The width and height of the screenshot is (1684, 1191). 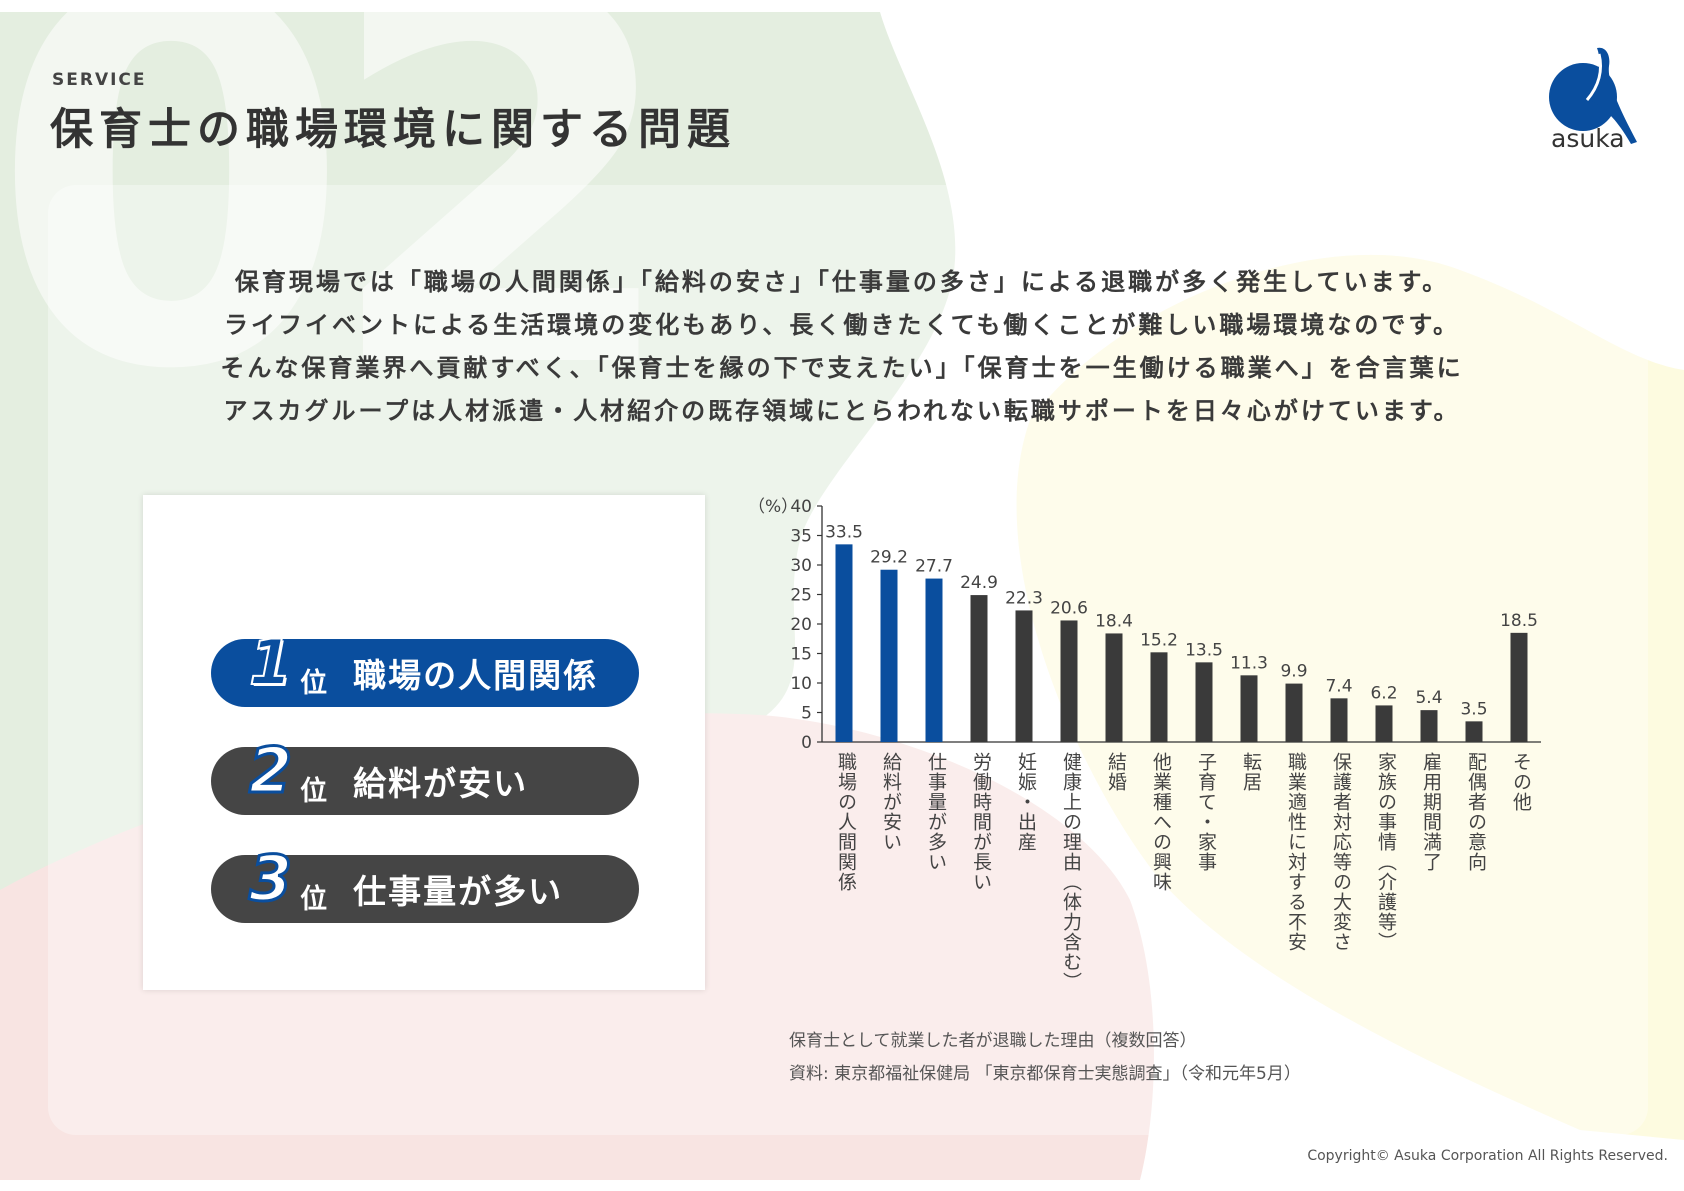 What do you see at coordinates (1519, 621) in the screenshot?
I see `data-label: 18.5` at bounding box center [1519, 621].